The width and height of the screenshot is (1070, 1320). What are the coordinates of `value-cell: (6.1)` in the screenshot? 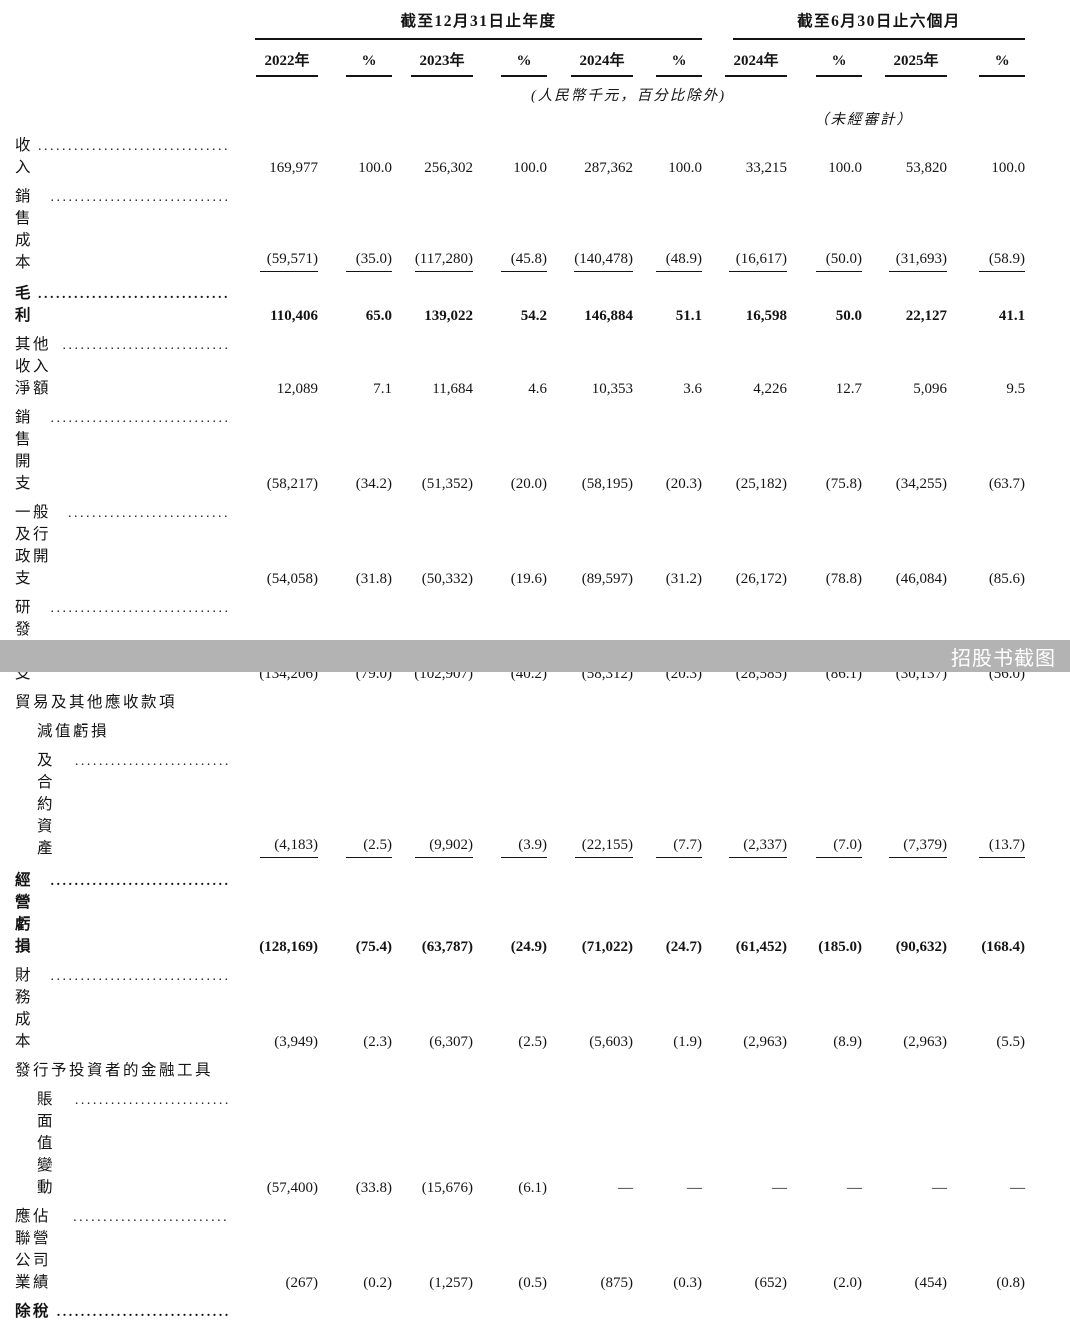 It's located at (510, 1141).